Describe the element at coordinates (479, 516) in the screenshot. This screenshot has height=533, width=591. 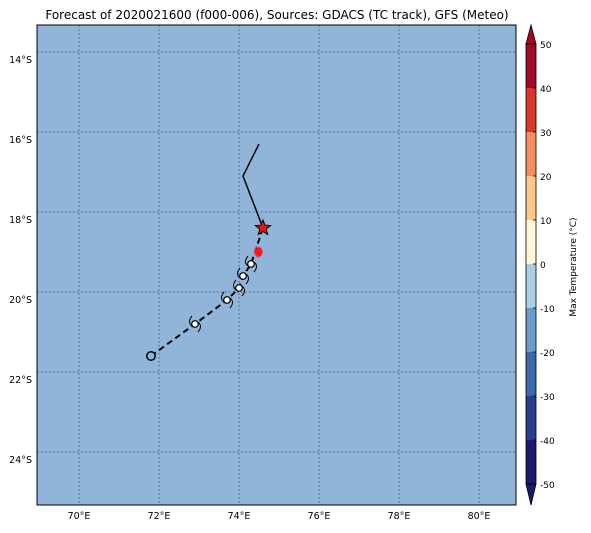
I see `lon-tick-label: 80°E` at that location.